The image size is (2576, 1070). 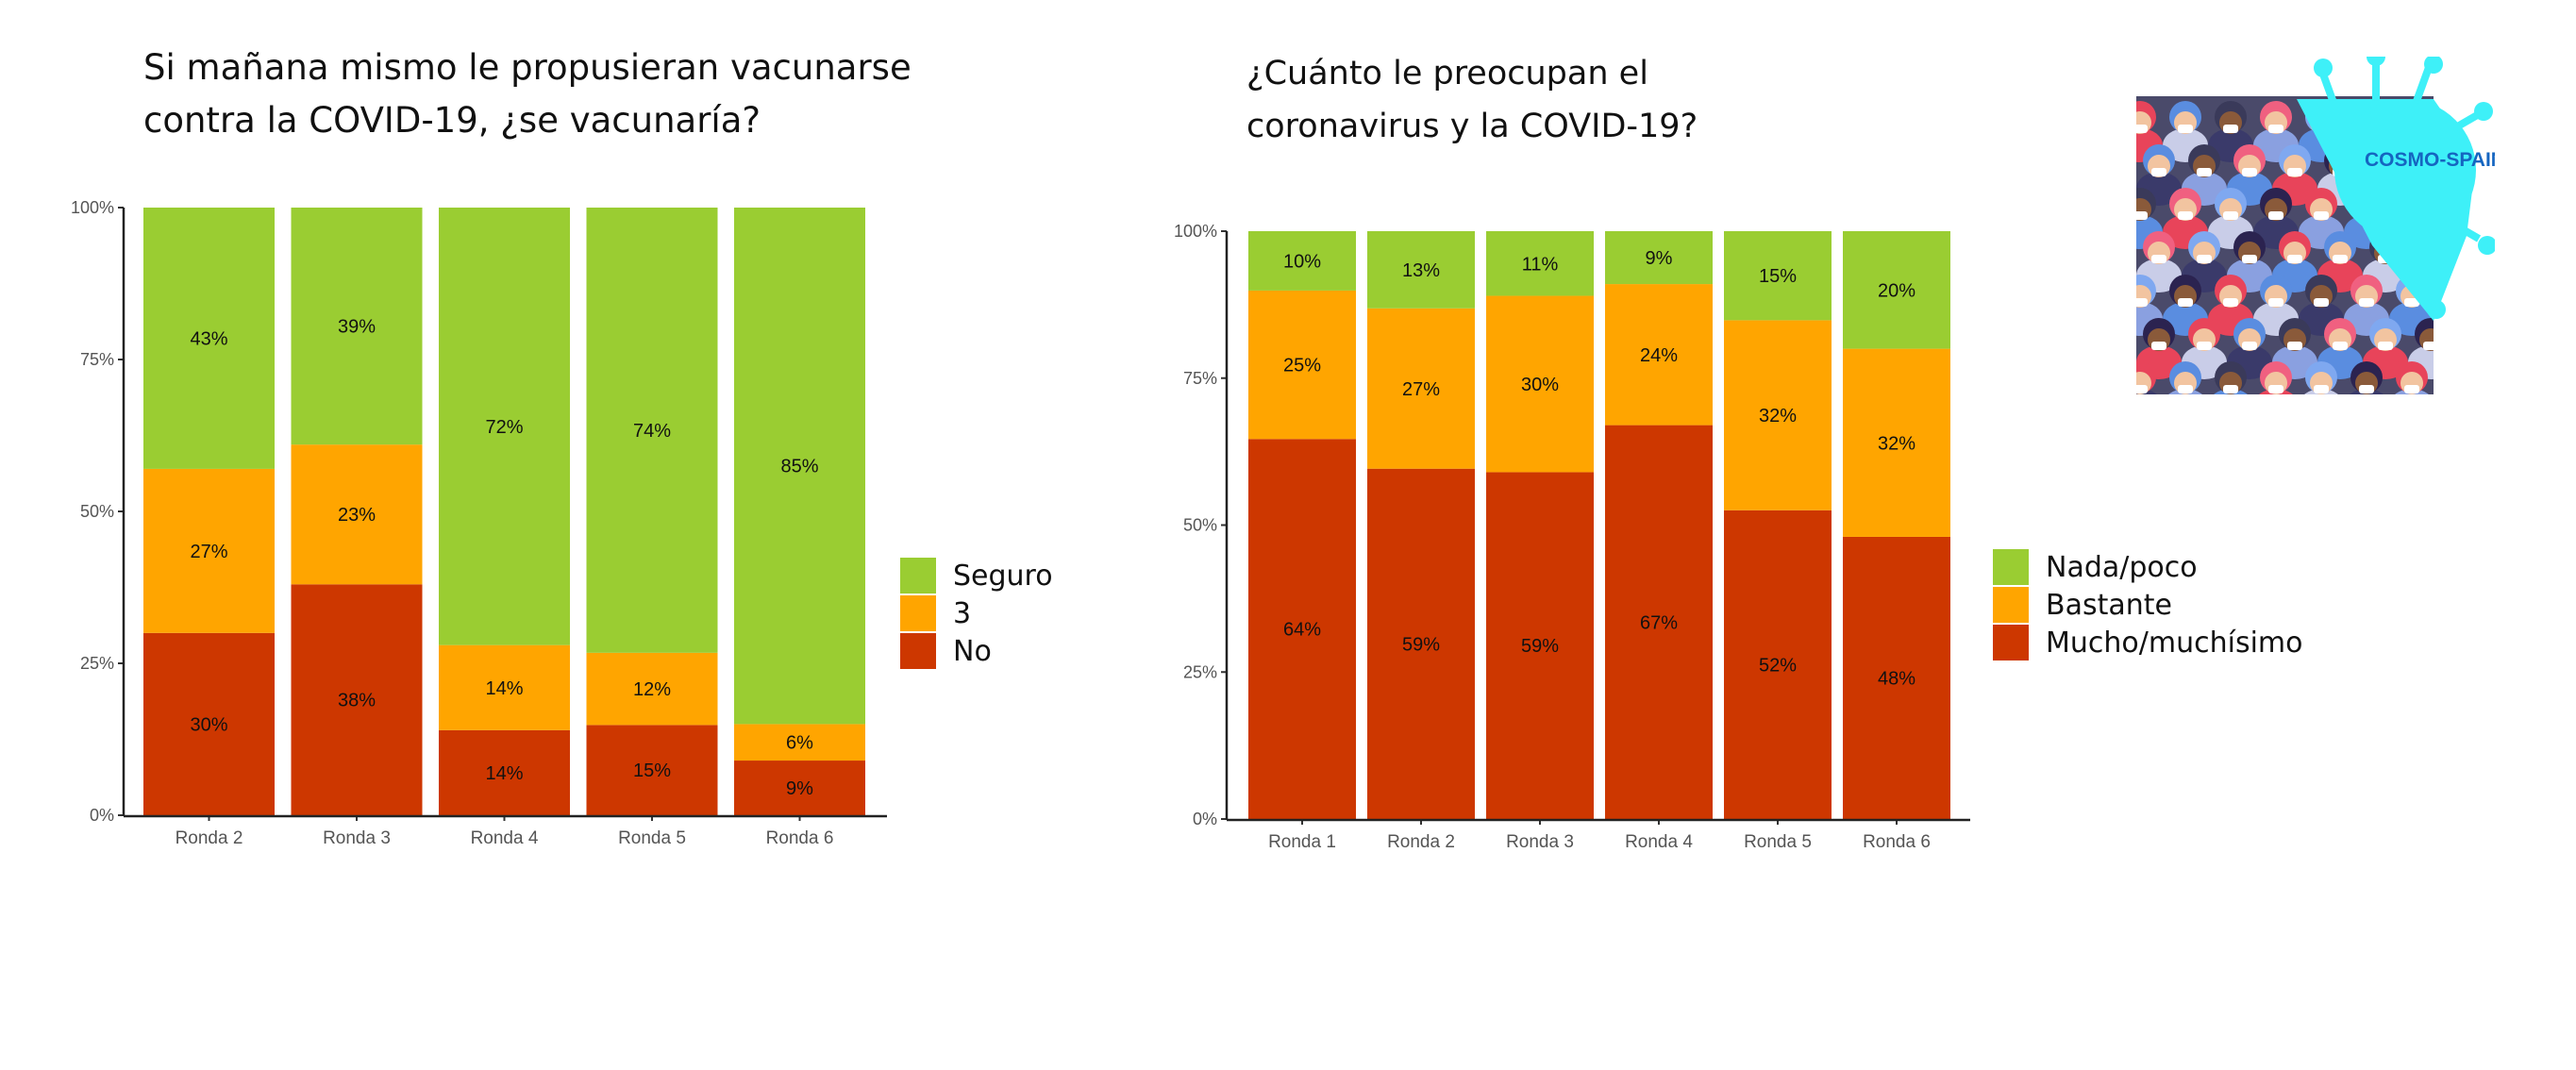 I want to click on data-label: 38%, so click(x=357, y=701).